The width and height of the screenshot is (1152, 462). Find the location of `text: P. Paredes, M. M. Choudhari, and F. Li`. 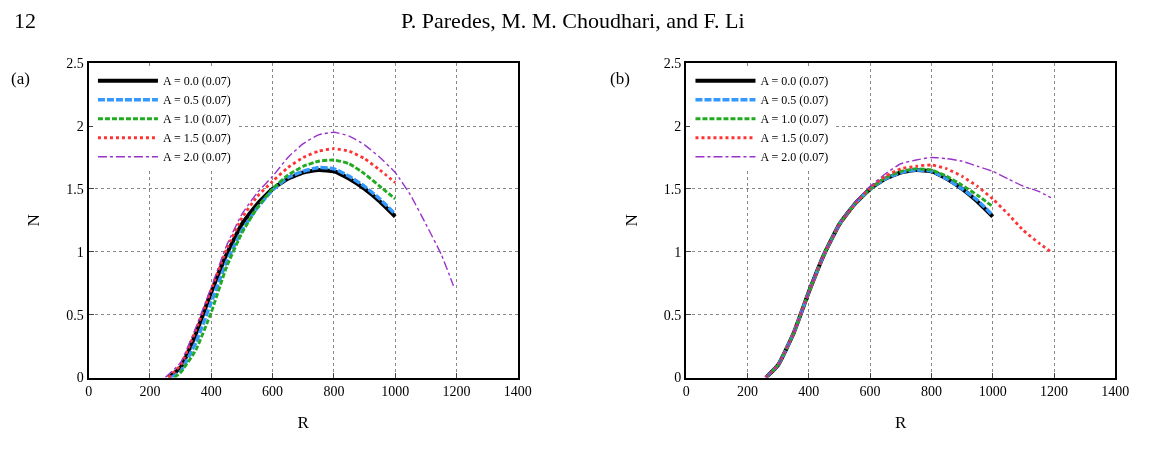

text: P. Paredes, M. M. Choudhari, and F. Li is located at coordinates (573, 20).